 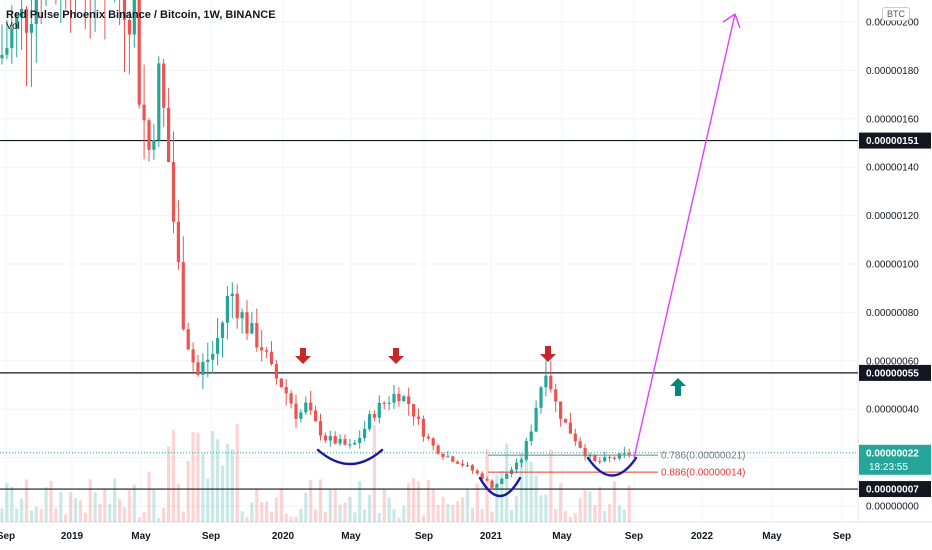 I want to click on level-price-tag-label: 0.00000055, so click(x=892, y=373).